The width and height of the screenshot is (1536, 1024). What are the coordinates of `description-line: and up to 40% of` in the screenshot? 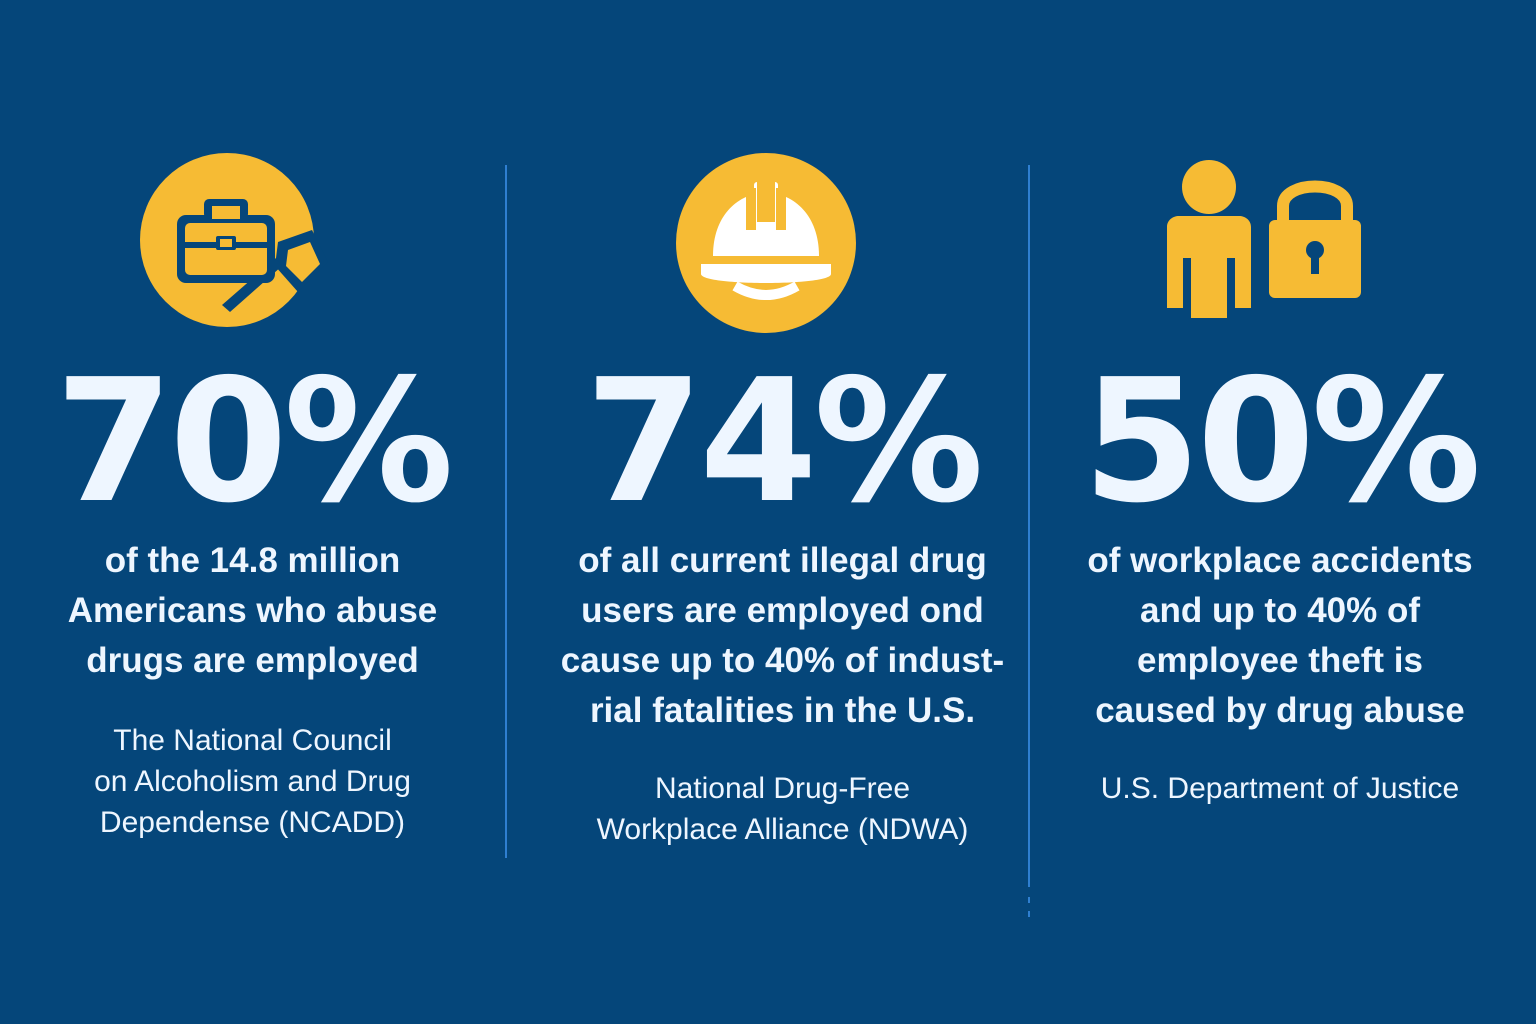 It's located at (1280, 610).